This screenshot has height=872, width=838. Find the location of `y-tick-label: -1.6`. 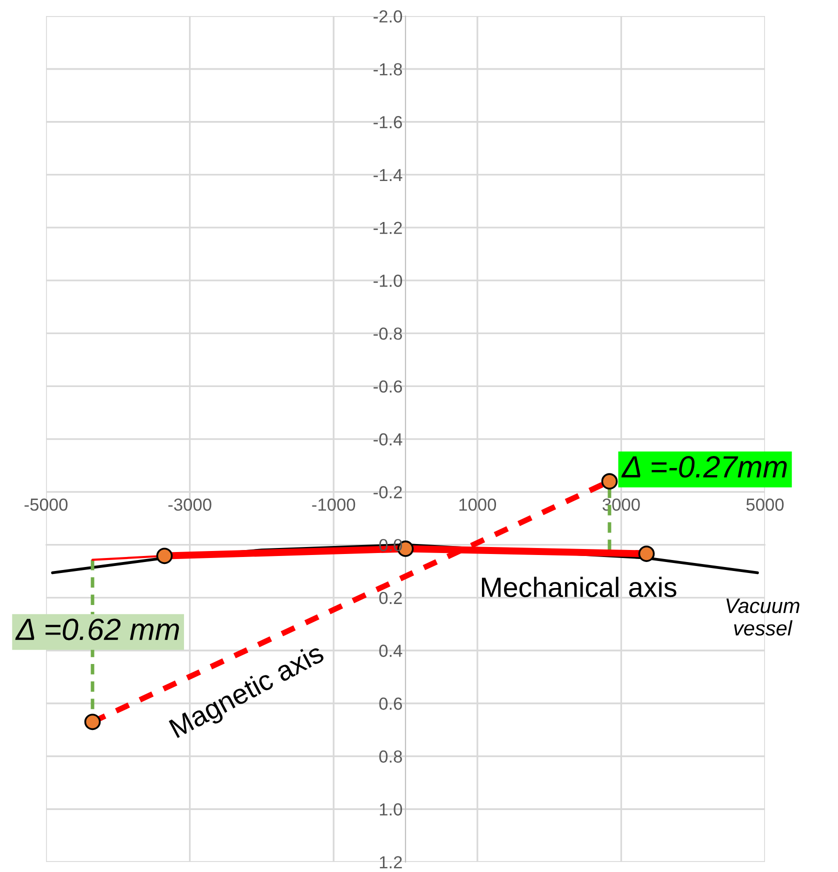

y-tick-label: -1.6 is located at coordinates (388, 122).